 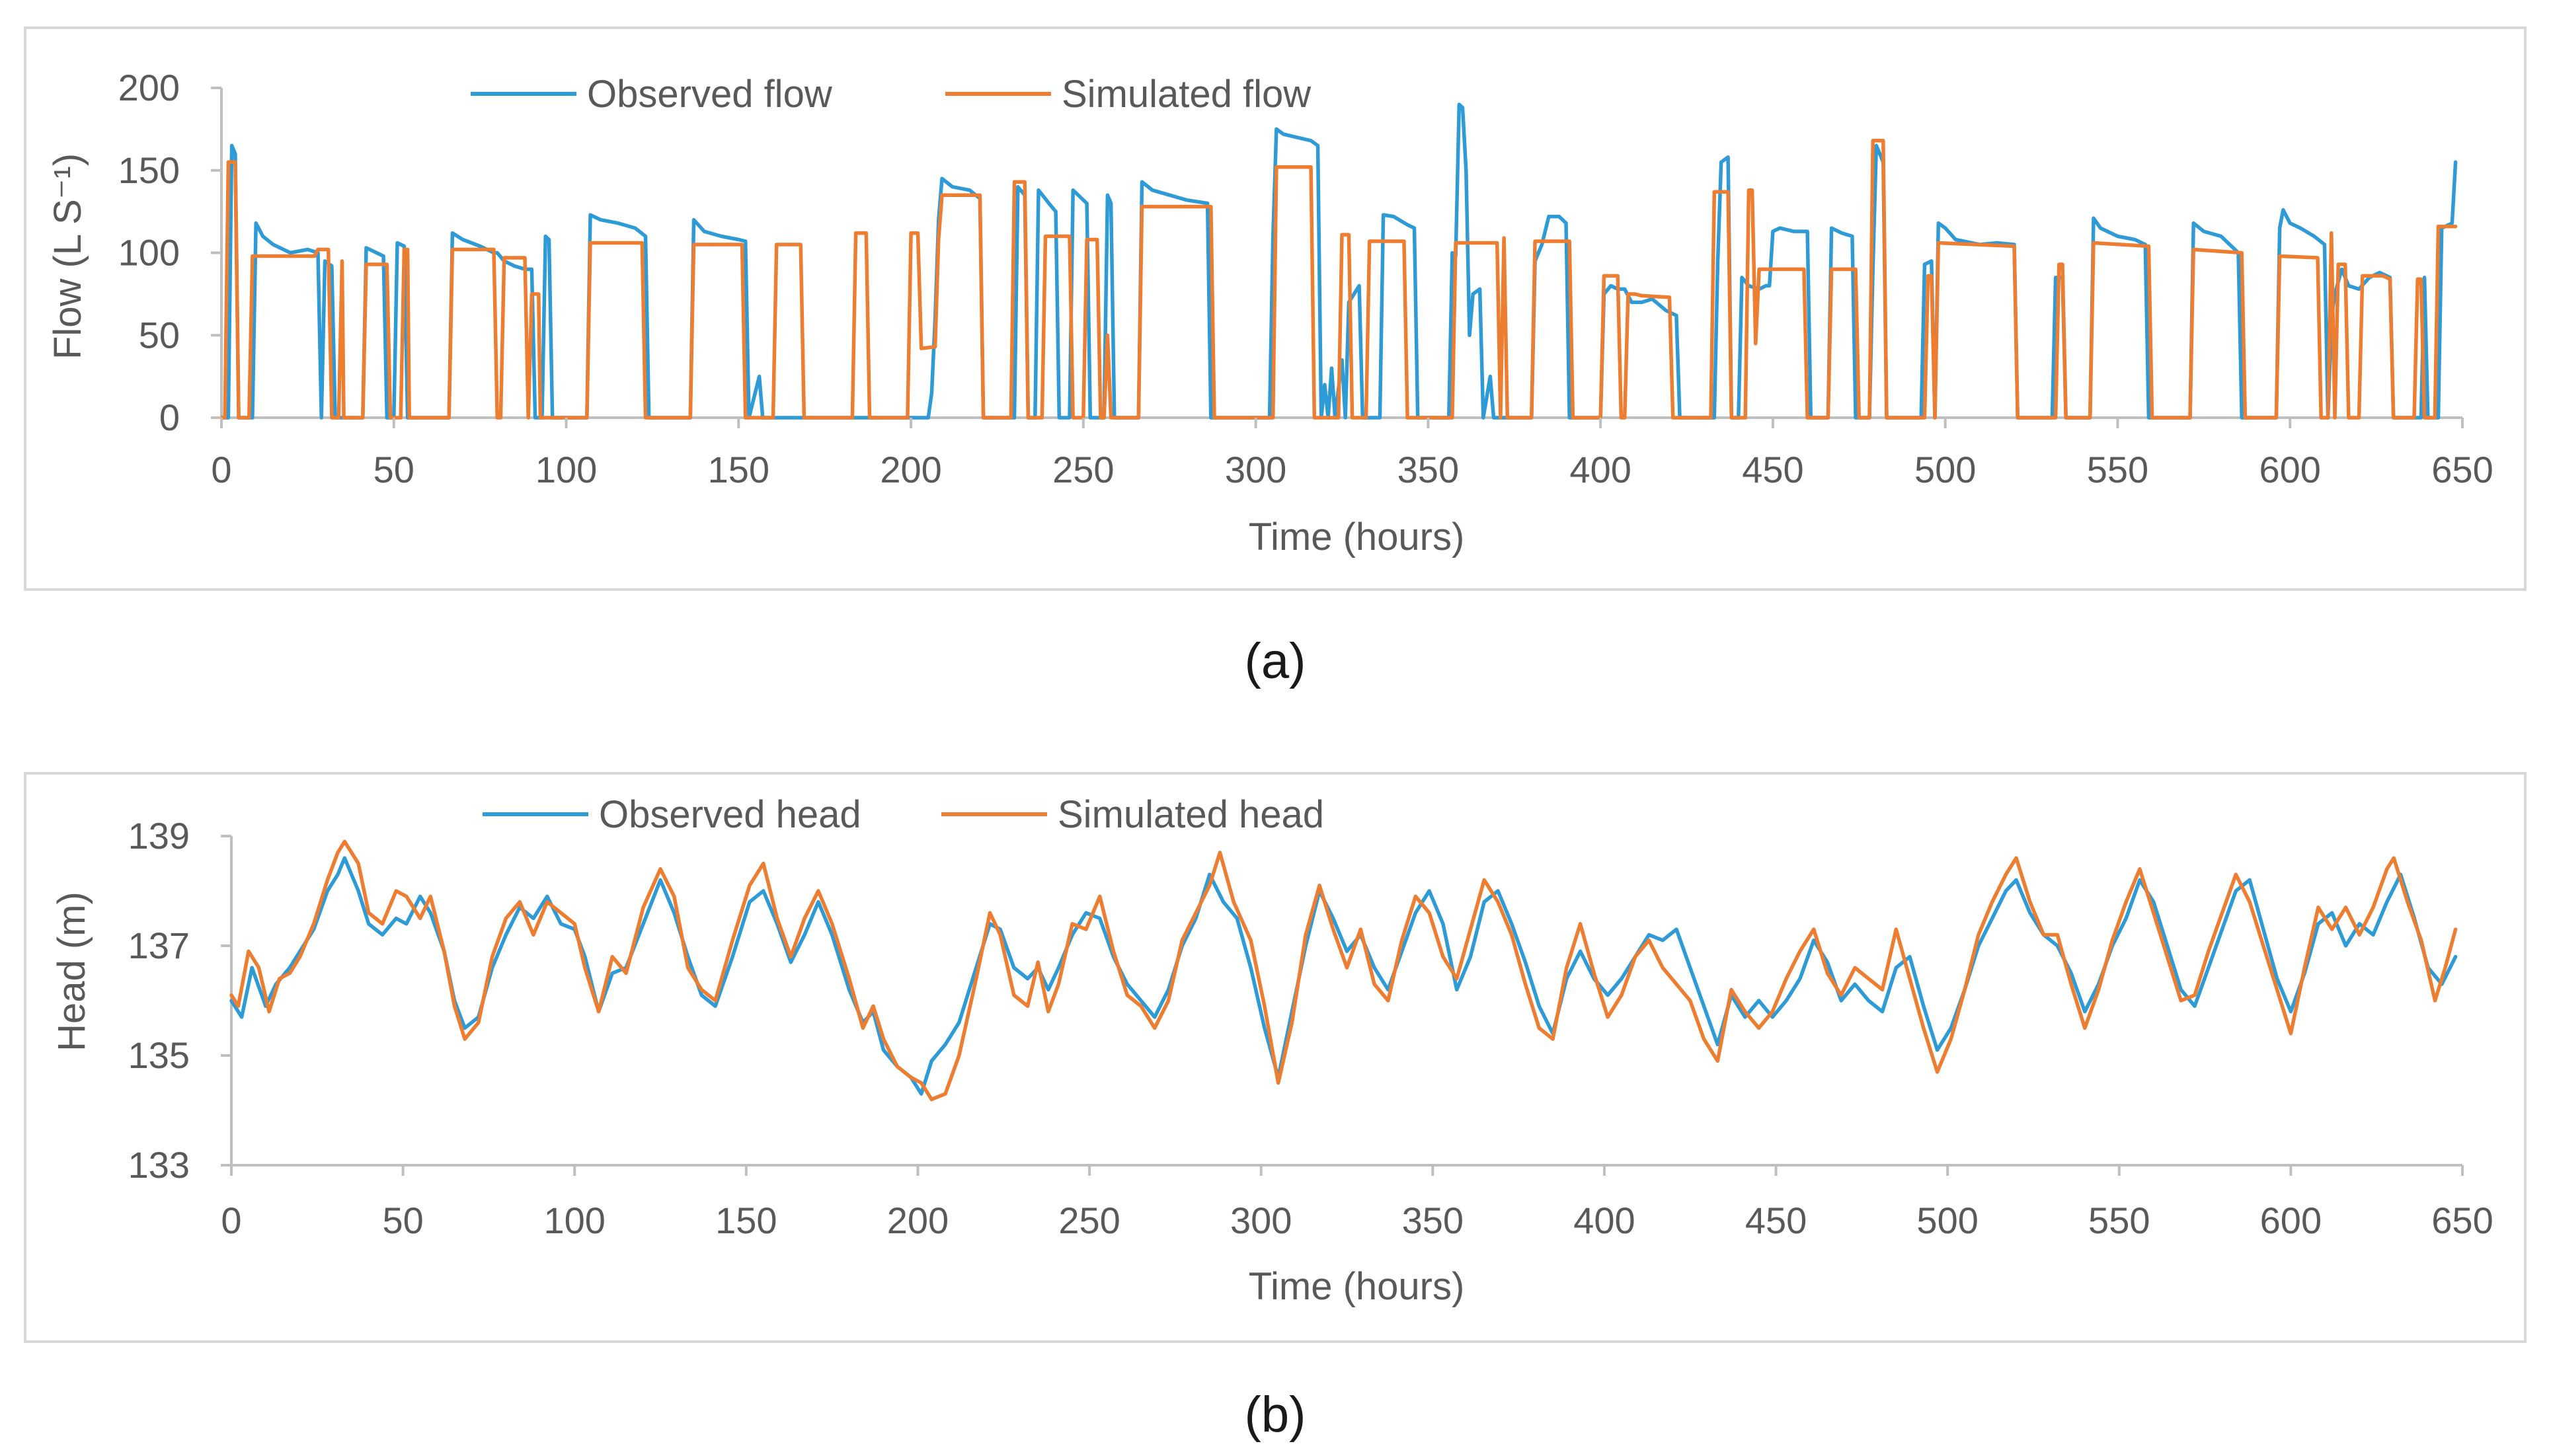 I want to click on head-x-tick-label: 450, so click(x=1776, y=1220).